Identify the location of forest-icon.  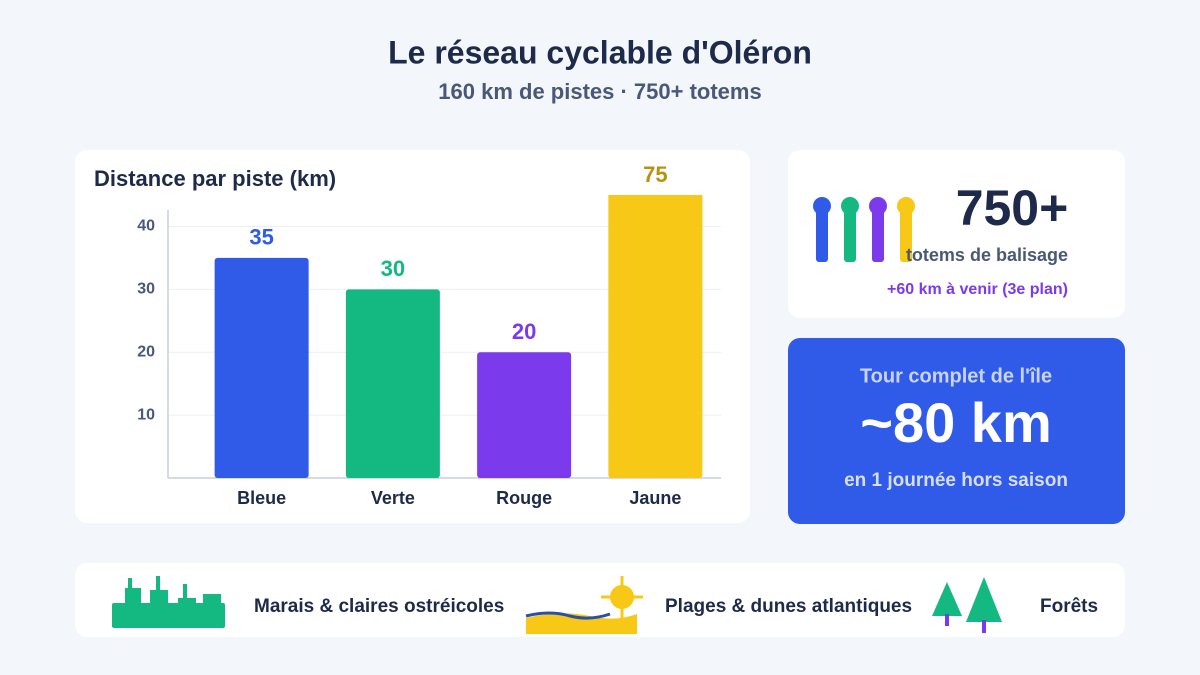
(967, 605).